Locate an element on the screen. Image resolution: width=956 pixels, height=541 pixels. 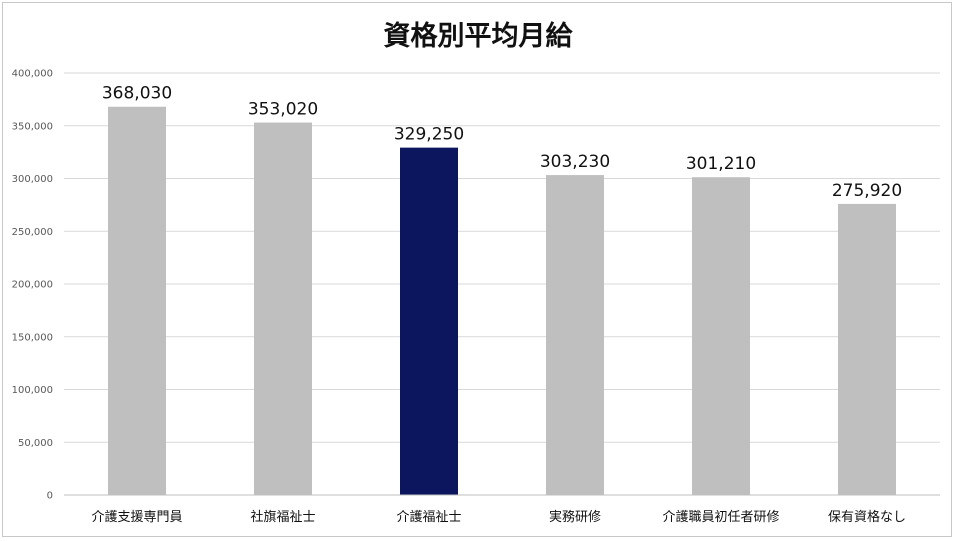
y-tick-label: 300,000 is located at coordinates (32, 179).